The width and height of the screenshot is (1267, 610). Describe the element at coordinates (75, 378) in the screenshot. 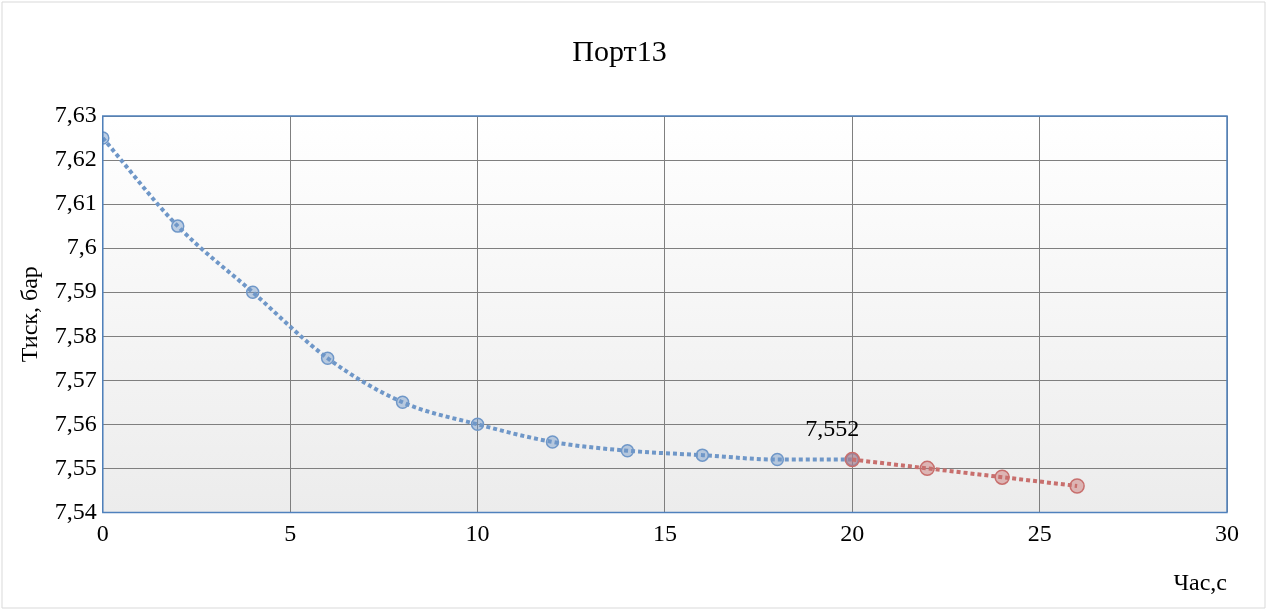

I see `y-tick-label: 7,57` at that location.